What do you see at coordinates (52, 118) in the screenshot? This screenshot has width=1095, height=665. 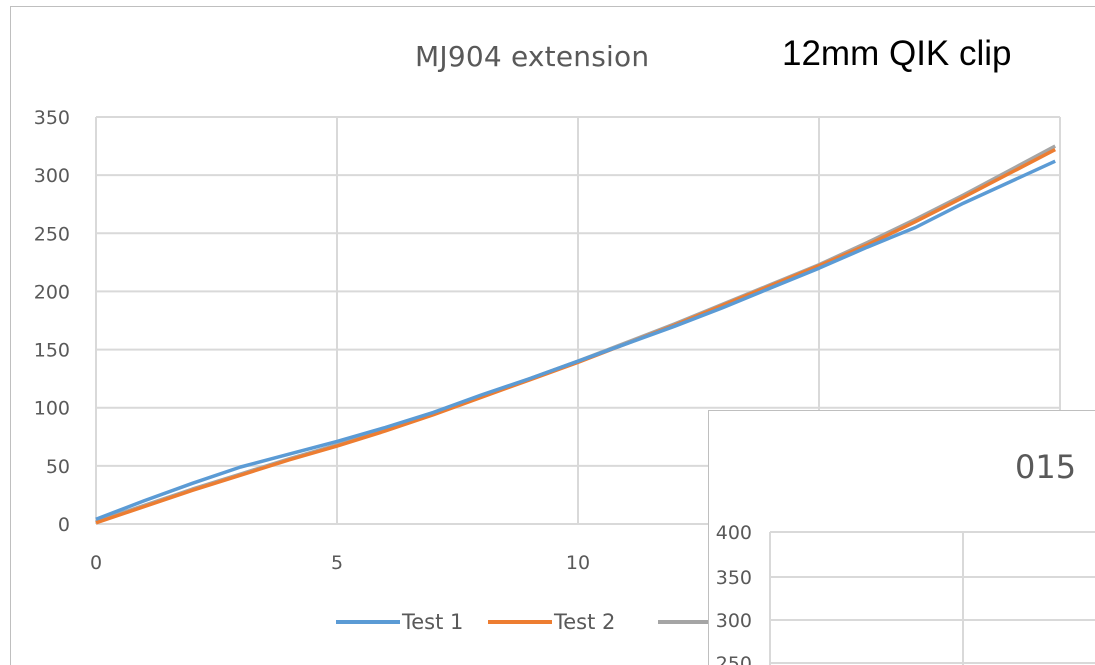 I see `y-tick-label: 350` at bounding box center [52, 118].